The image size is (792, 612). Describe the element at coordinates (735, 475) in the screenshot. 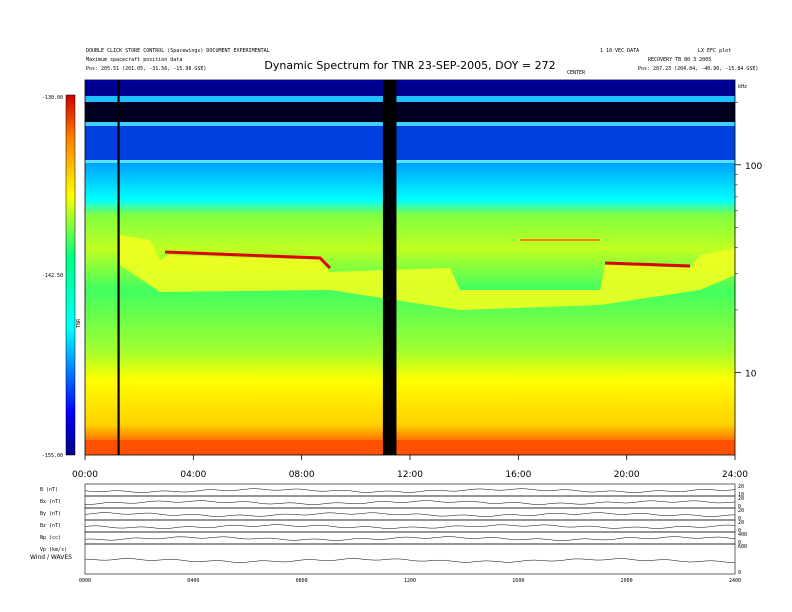

I see `x-tick-label: 24:00` at that location.